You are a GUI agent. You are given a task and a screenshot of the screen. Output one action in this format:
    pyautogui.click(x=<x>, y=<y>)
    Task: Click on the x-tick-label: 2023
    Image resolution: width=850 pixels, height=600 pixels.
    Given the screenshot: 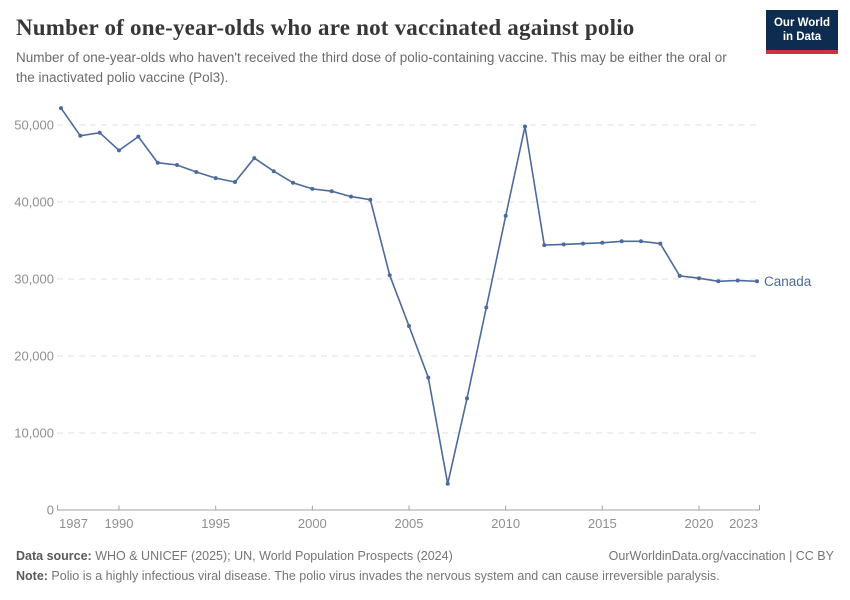 What is the action you would take?
    pyautogui.click(x=743, y=523)
    